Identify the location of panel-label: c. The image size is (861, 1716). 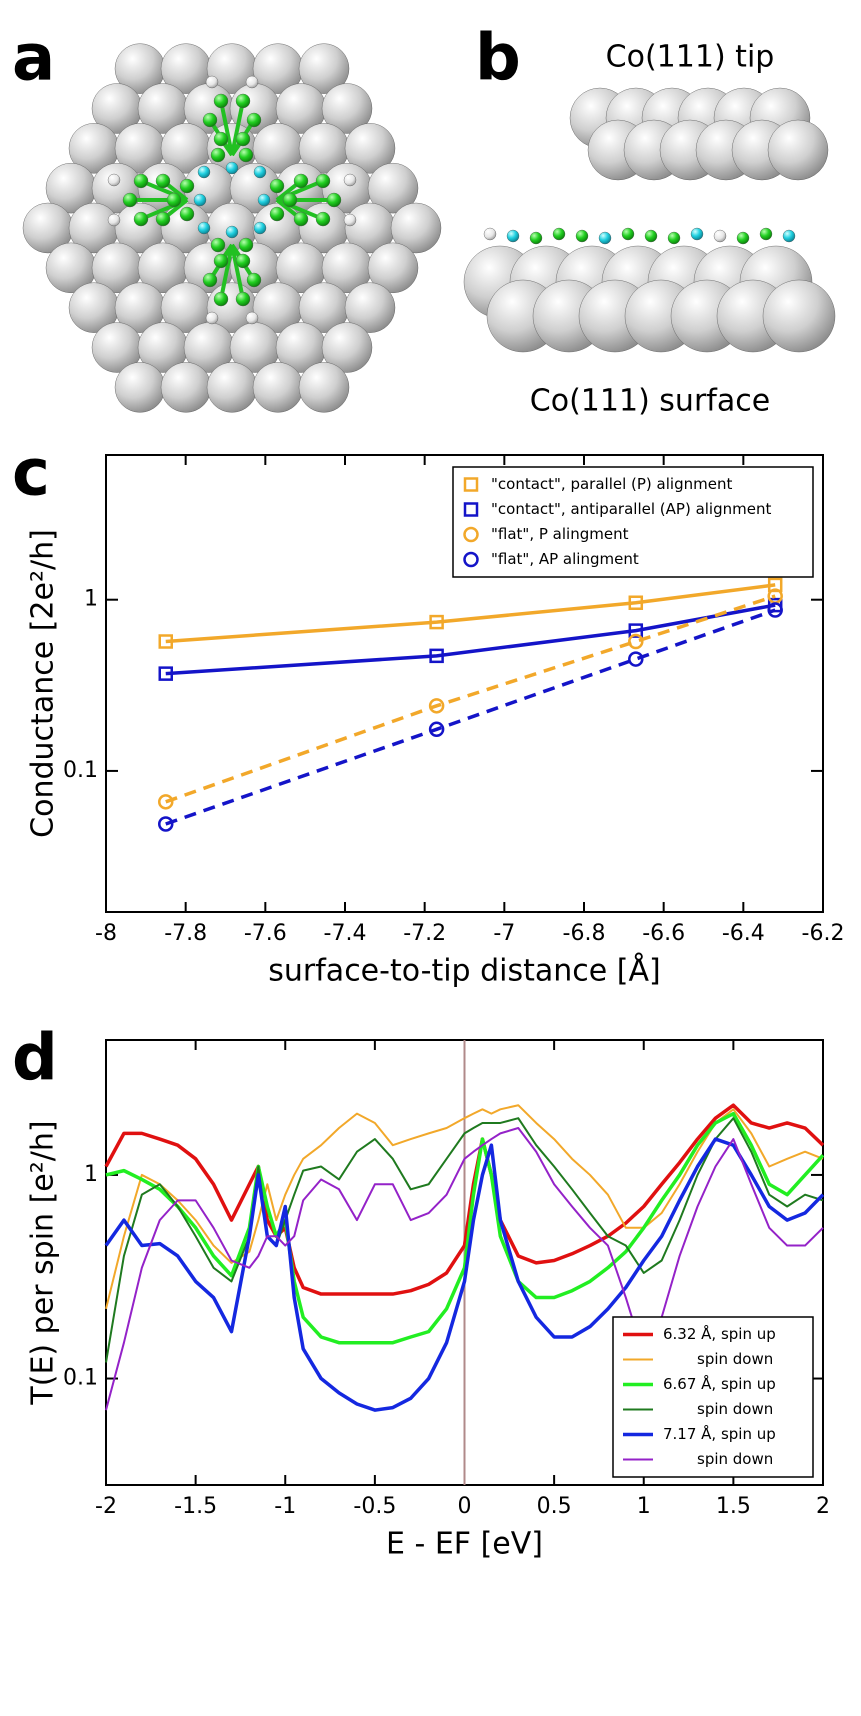
(31, 474).